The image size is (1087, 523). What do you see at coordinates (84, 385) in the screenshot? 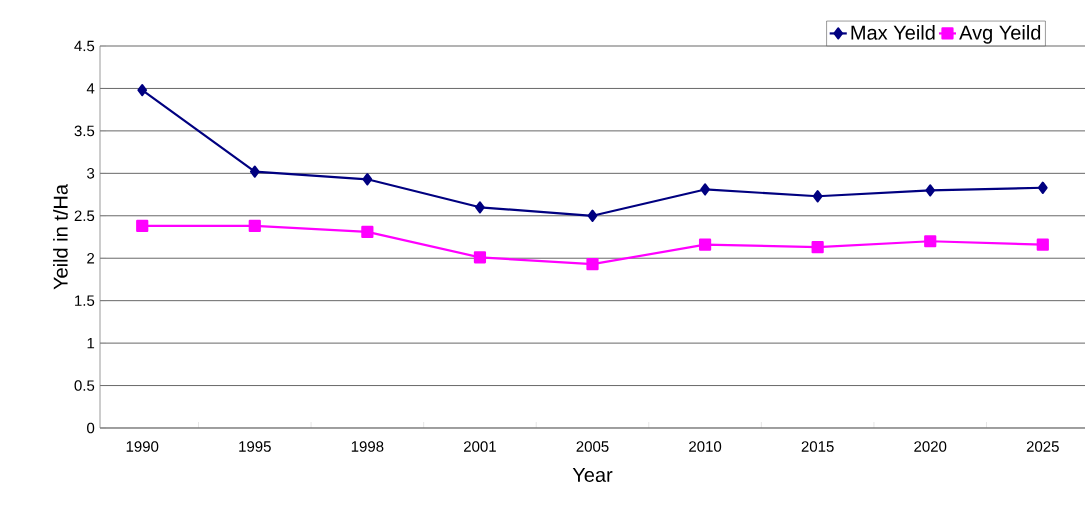
I see `y-tick-label: 0.5` at bounding box center [84, 385].